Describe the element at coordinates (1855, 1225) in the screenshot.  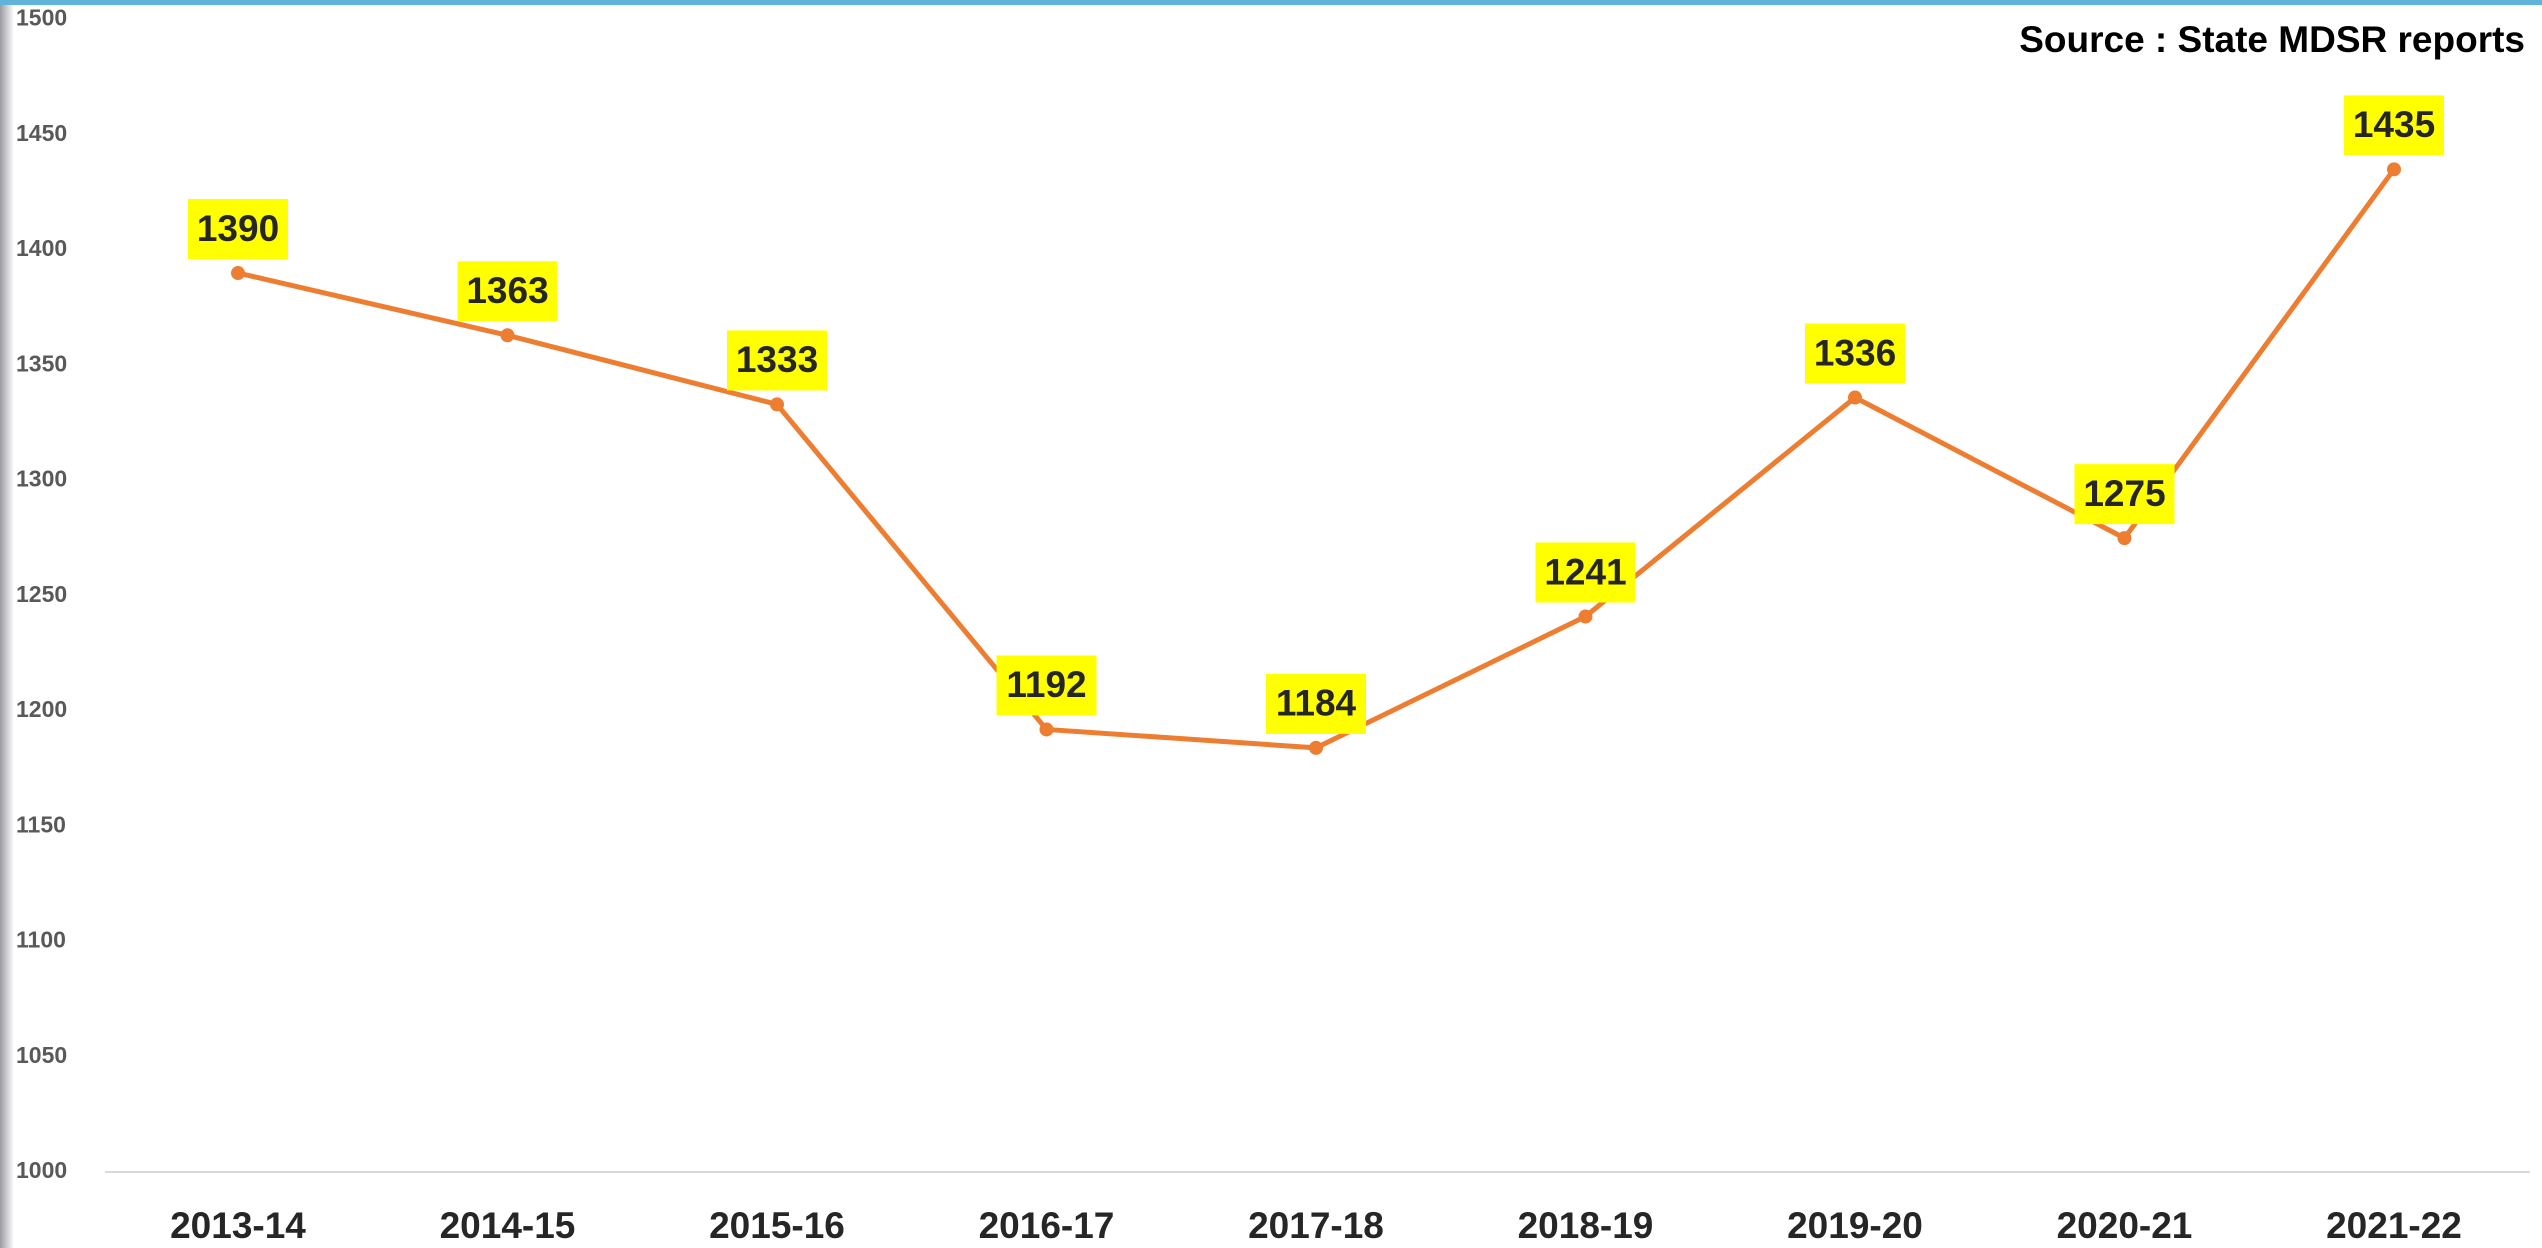
I see `x-tick-label: 2019-20` at that location.